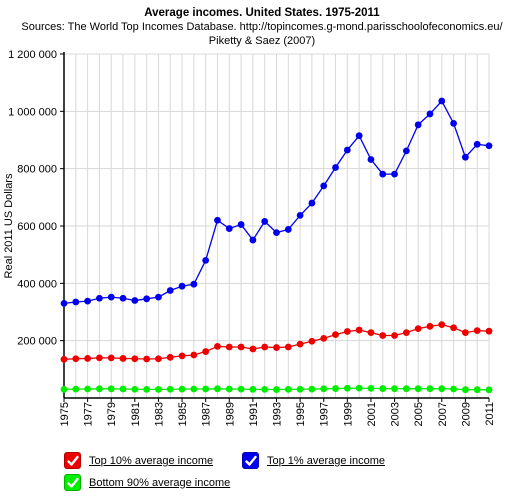  What do you see at coordinates (89, 414) in the screenshot?
I see `x-tick-label: 1977` at bounding box center [89, 414].